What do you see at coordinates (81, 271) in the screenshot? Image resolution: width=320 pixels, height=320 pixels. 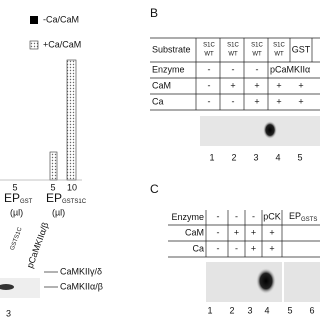 I see `band-label: CaMKIIγ/δ` at bounding box center [81, 271].